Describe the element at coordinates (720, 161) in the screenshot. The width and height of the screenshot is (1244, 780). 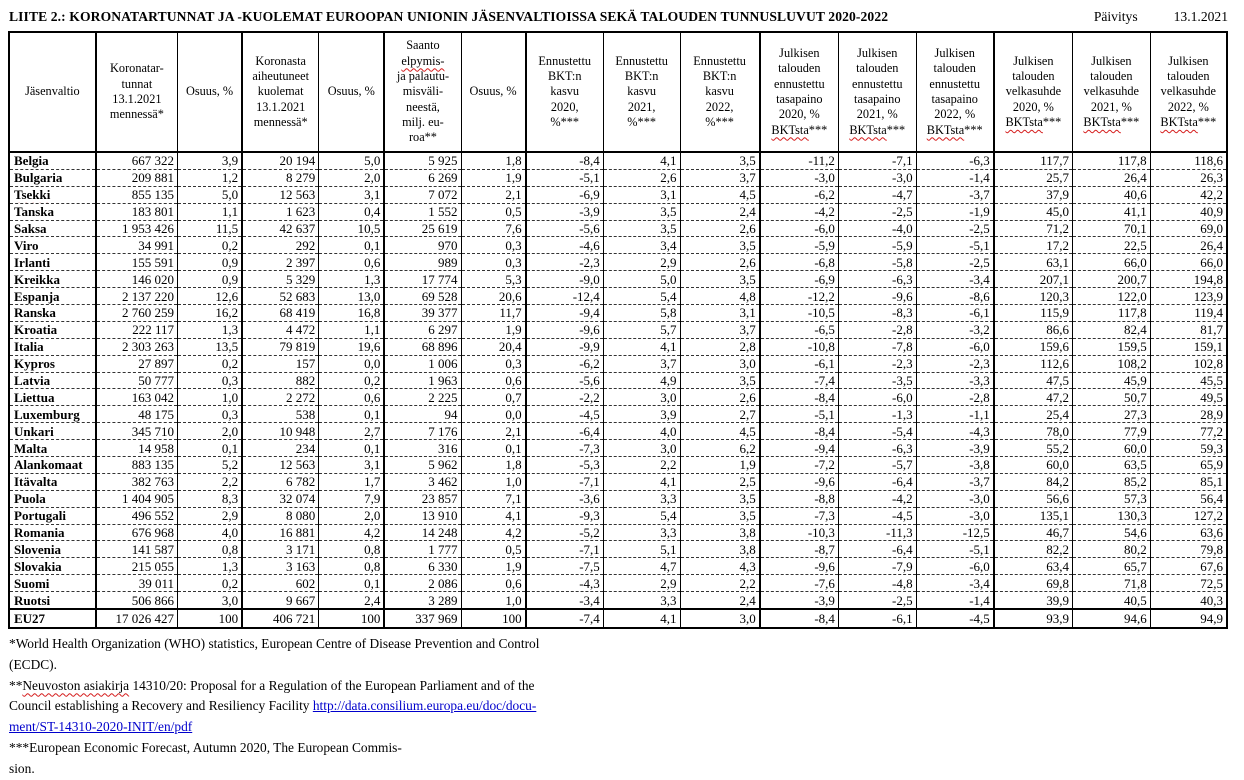
I see `value-cell: 3,5` at that location.